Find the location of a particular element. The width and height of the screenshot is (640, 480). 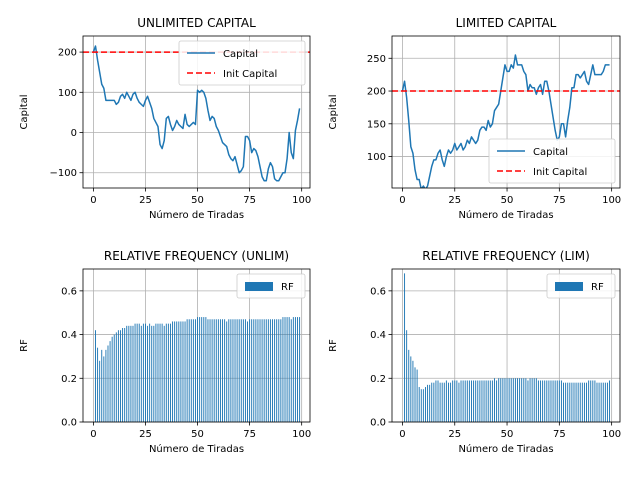

legend-label: RF is located at coordinates (597, 287).